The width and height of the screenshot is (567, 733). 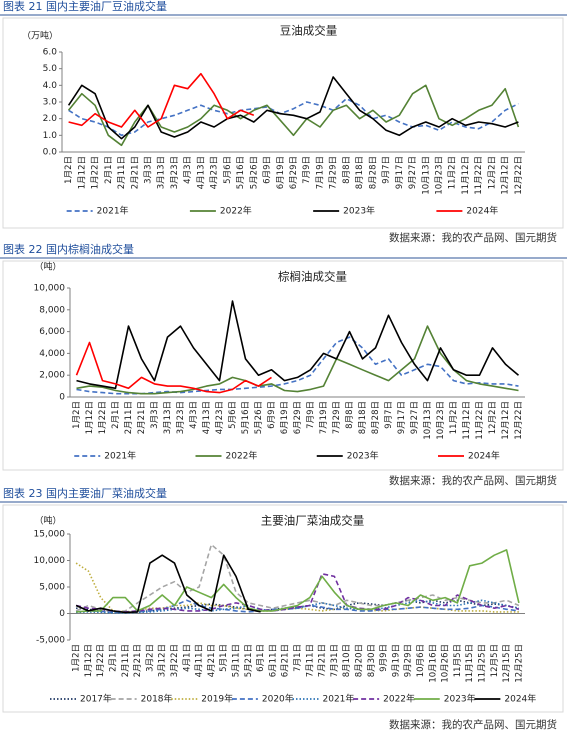 What do you see at coordinates (215, 172) in the screenshot?
I see `x-tick-label: 4月23日` at bounding box center [215, 172].